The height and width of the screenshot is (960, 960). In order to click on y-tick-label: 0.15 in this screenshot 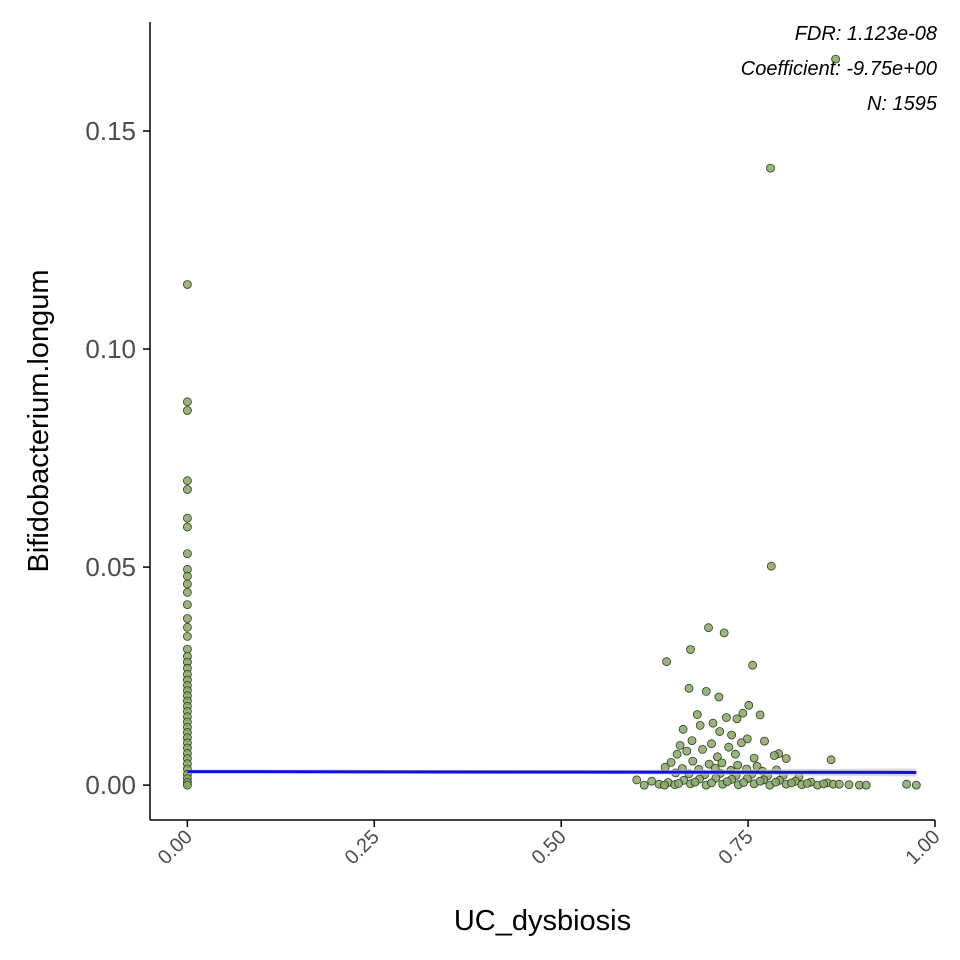, I will do `click(110, 131)`.